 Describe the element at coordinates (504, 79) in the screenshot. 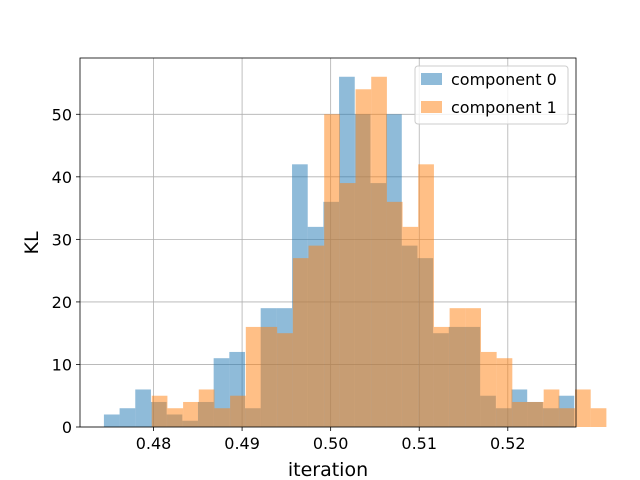

I see `legend-label: component 0` at that location.